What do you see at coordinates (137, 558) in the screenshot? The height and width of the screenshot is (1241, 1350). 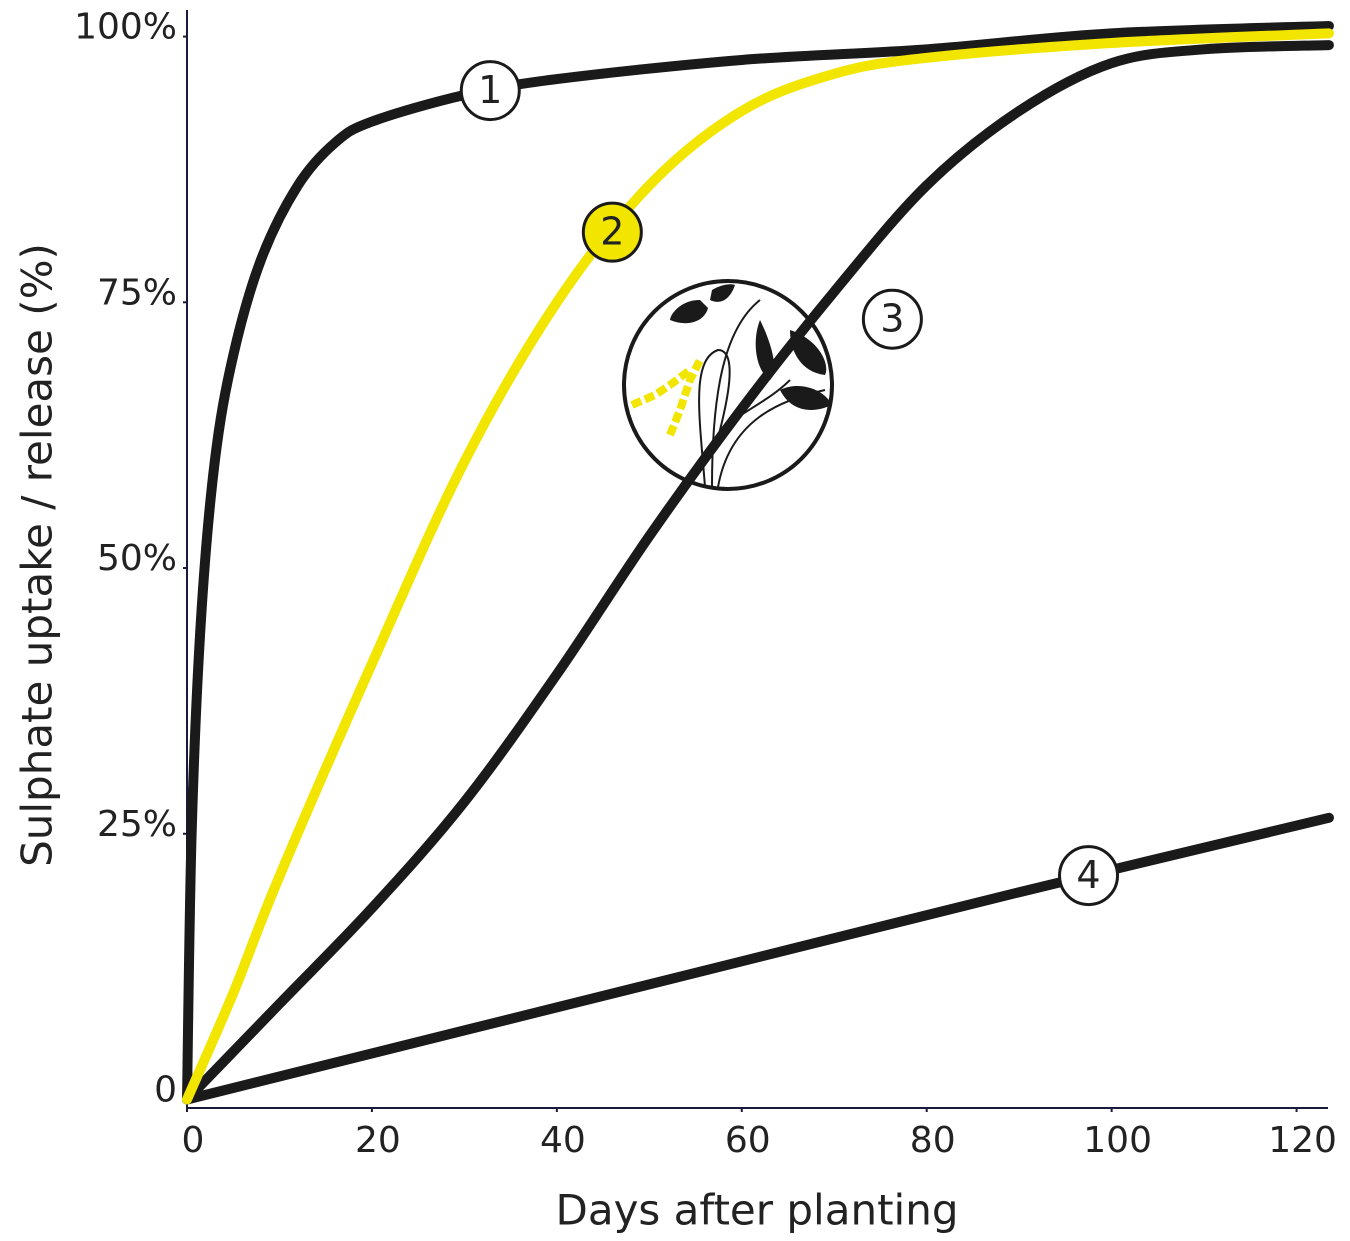 I see `y-tick-label: 50%` at bounding box center [137, 558].